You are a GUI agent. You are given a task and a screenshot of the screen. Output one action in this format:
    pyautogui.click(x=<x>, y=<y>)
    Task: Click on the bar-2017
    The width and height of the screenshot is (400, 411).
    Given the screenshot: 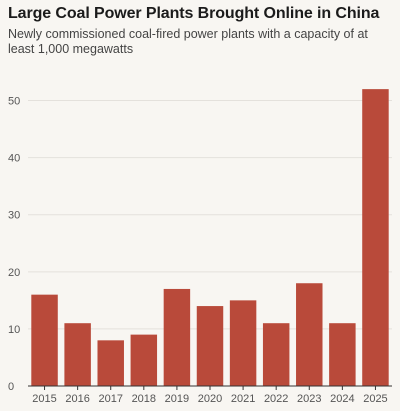 What is the action you would take?
    pyautogui.click(x=110, y=363)
    